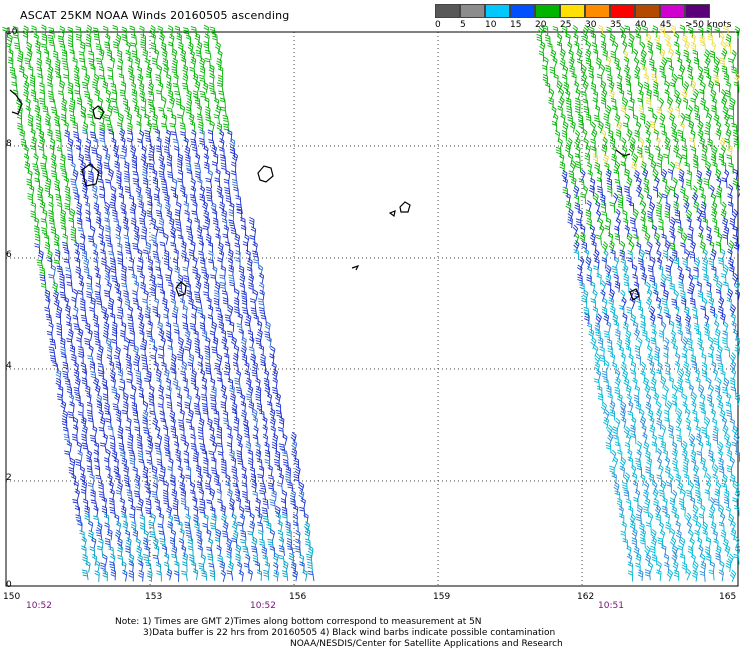  What do you see at coordinates (39, 606) in the screenshot?
I see `pass-time-label: 10:52` at bounding box center [39, 606].